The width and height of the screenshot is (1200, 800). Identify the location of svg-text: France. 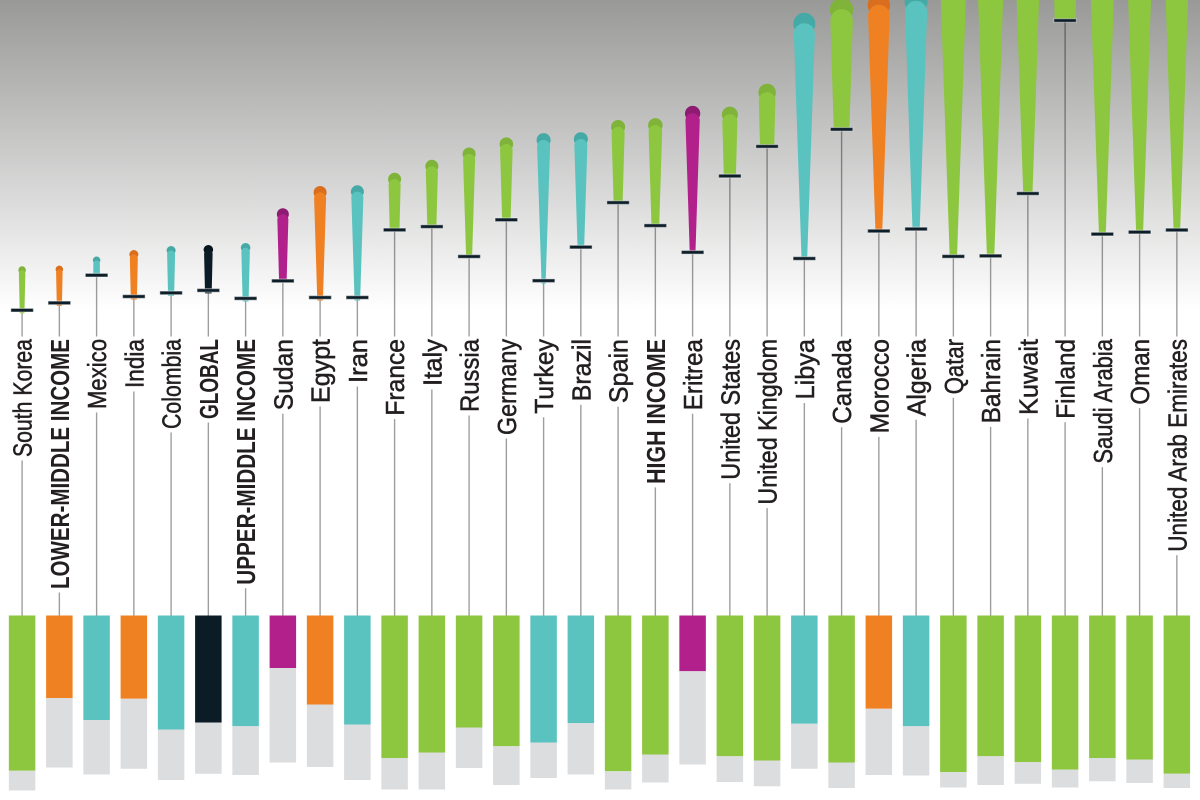
(395, 377).